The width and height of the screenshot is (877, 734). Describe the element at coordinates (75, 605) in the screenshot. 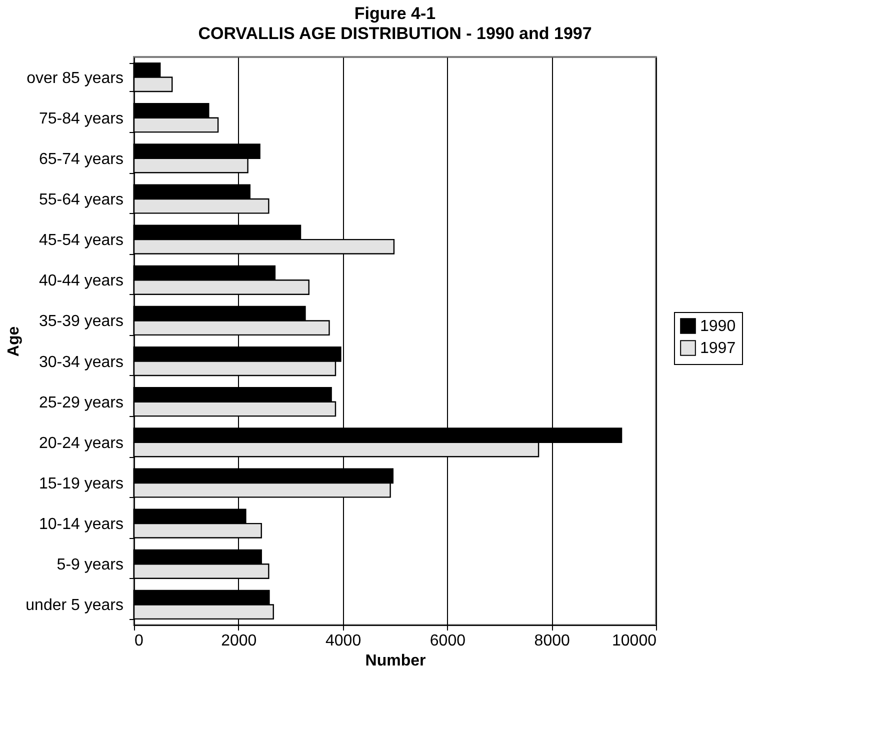

I see `y-tick-label: under 5 years` at that location.